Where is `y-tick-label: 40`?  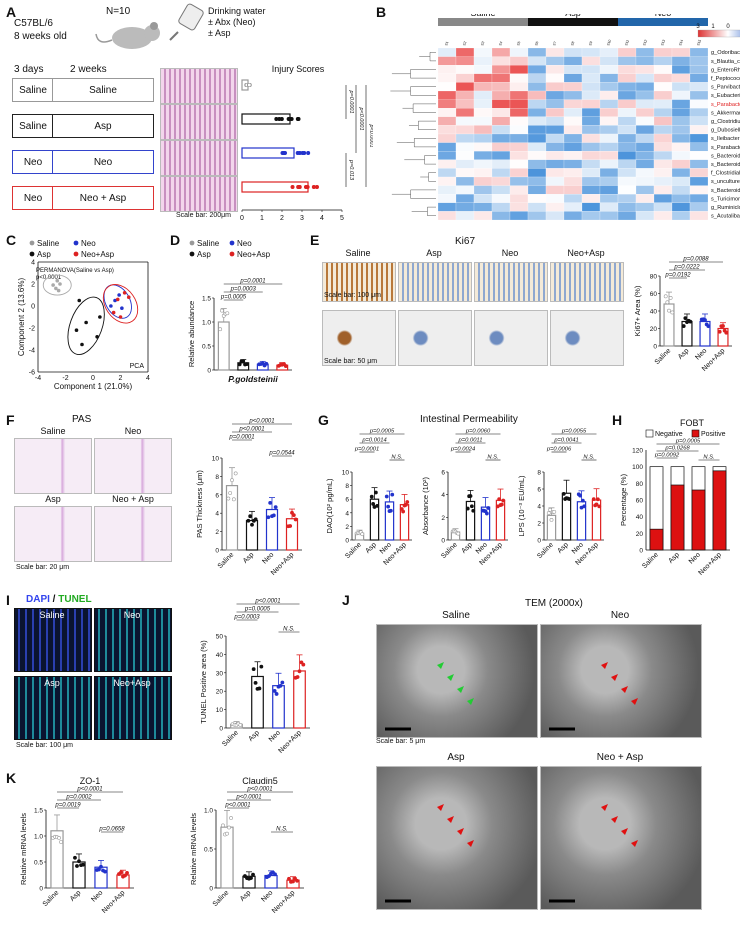
y-tick-label: 40 is located at coordinates (640, 517).